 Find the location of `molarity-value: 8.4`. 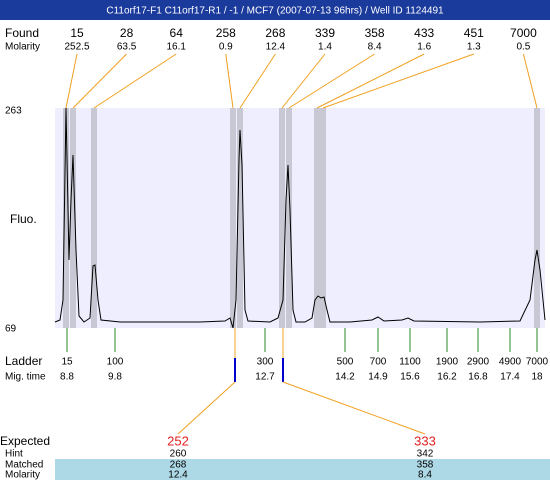

molarity-value: 8.4 is located at coordinates (375, 47).